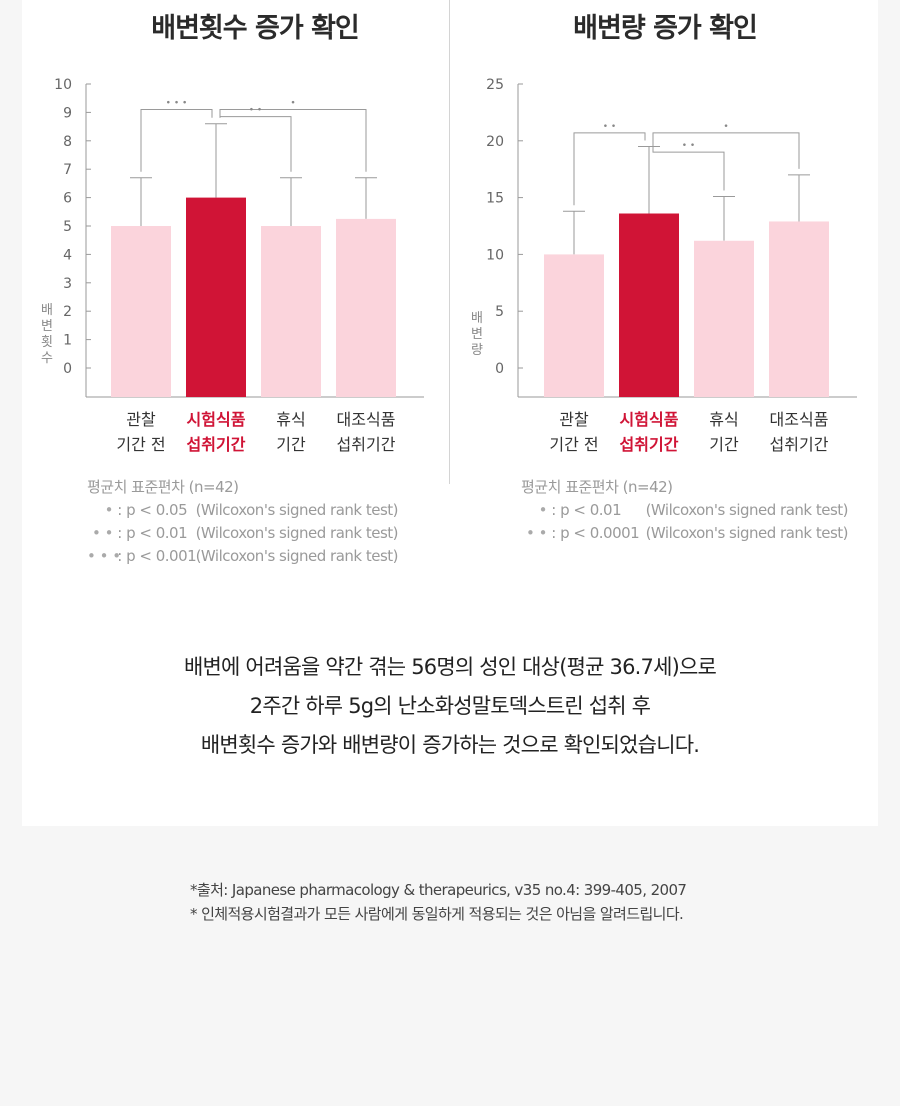 This screenshot has height=1106, width=900. Describe the element at coordinates (450, 745) in the screenshot. I see `summary-line: 배변횟수 증가와 배변량이 증가하는 것으로 확인되었습니다.` at that location.